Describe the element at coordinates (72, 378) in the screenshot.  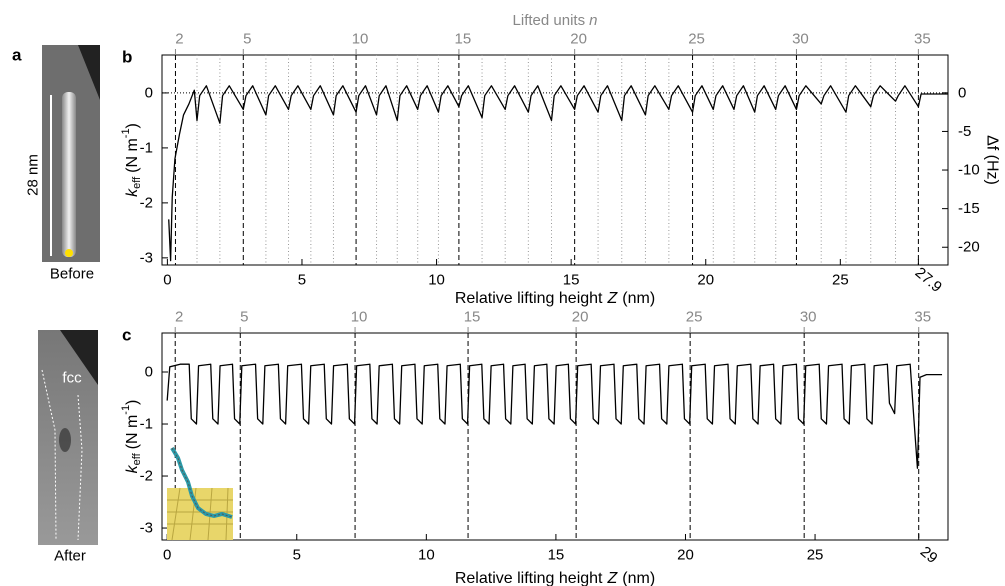
I see `fcc-label: fcc` at that location.